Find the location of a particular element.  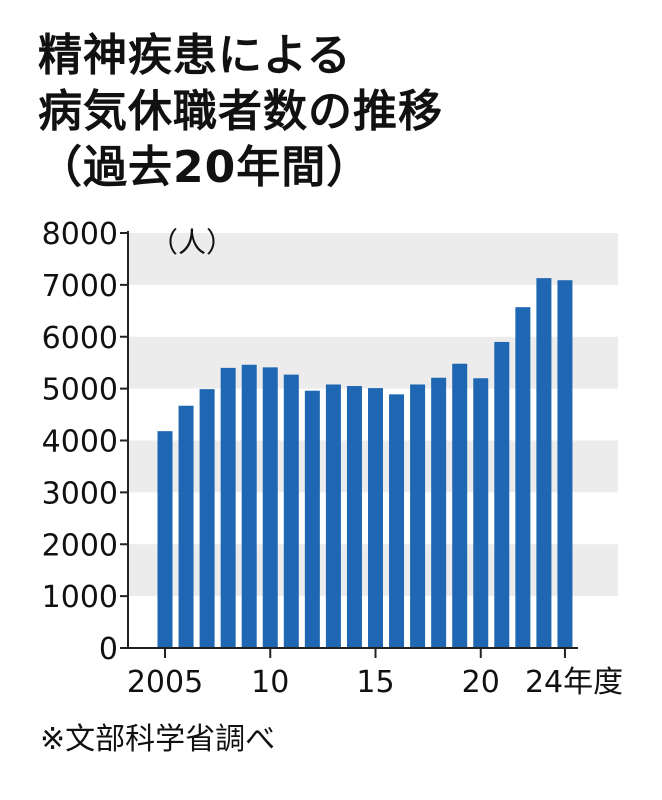

y-tick-label: 1000 is located at coordinates (80, 597).